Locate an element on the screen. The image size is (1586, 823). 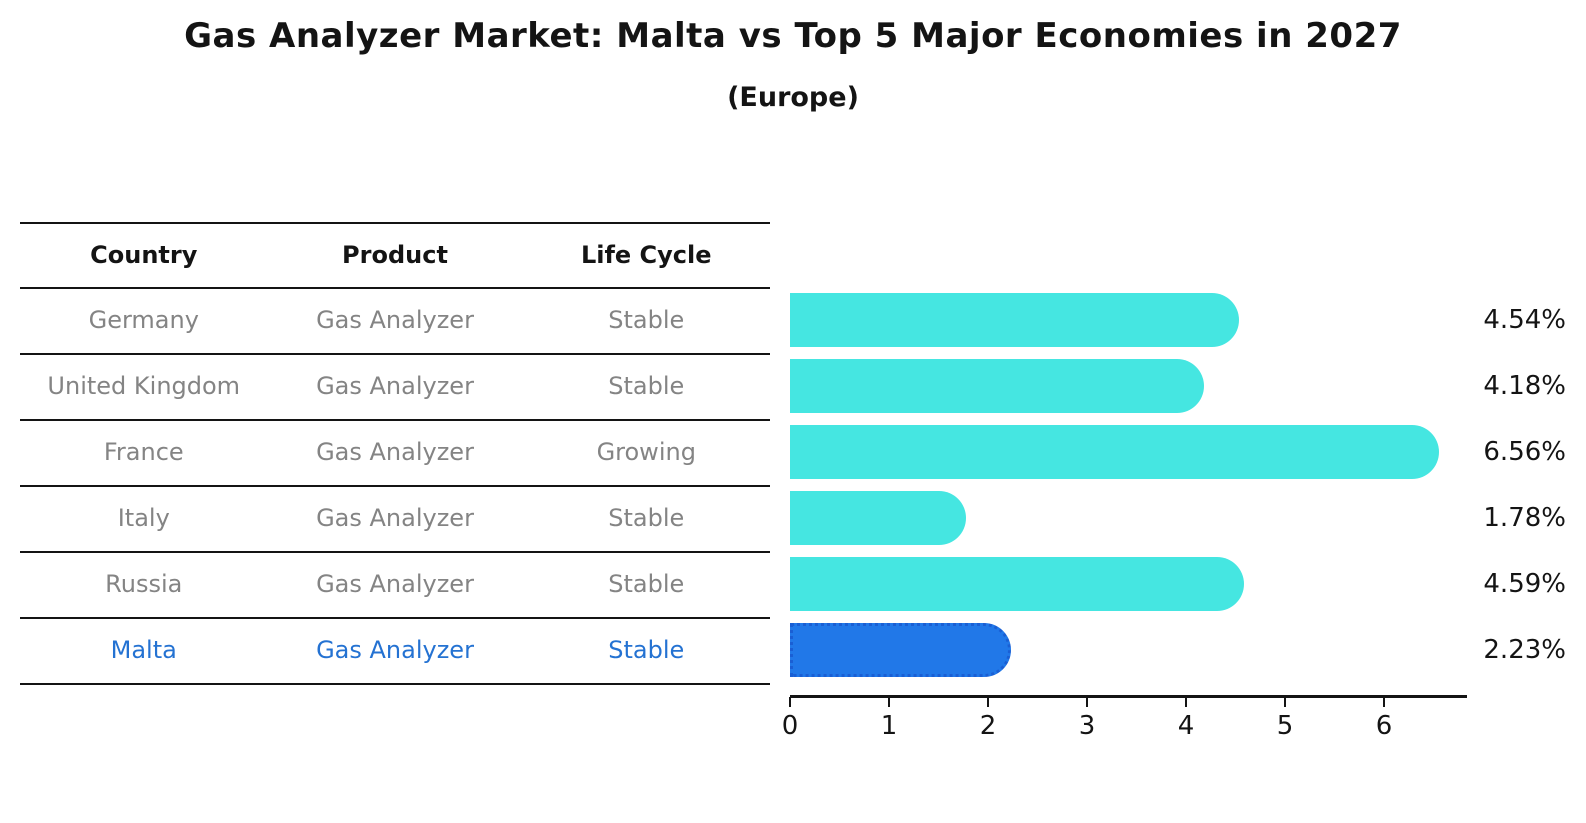
table-row-malta: Malta Gas Analyzer Stable is located at coordinates (395, 650).